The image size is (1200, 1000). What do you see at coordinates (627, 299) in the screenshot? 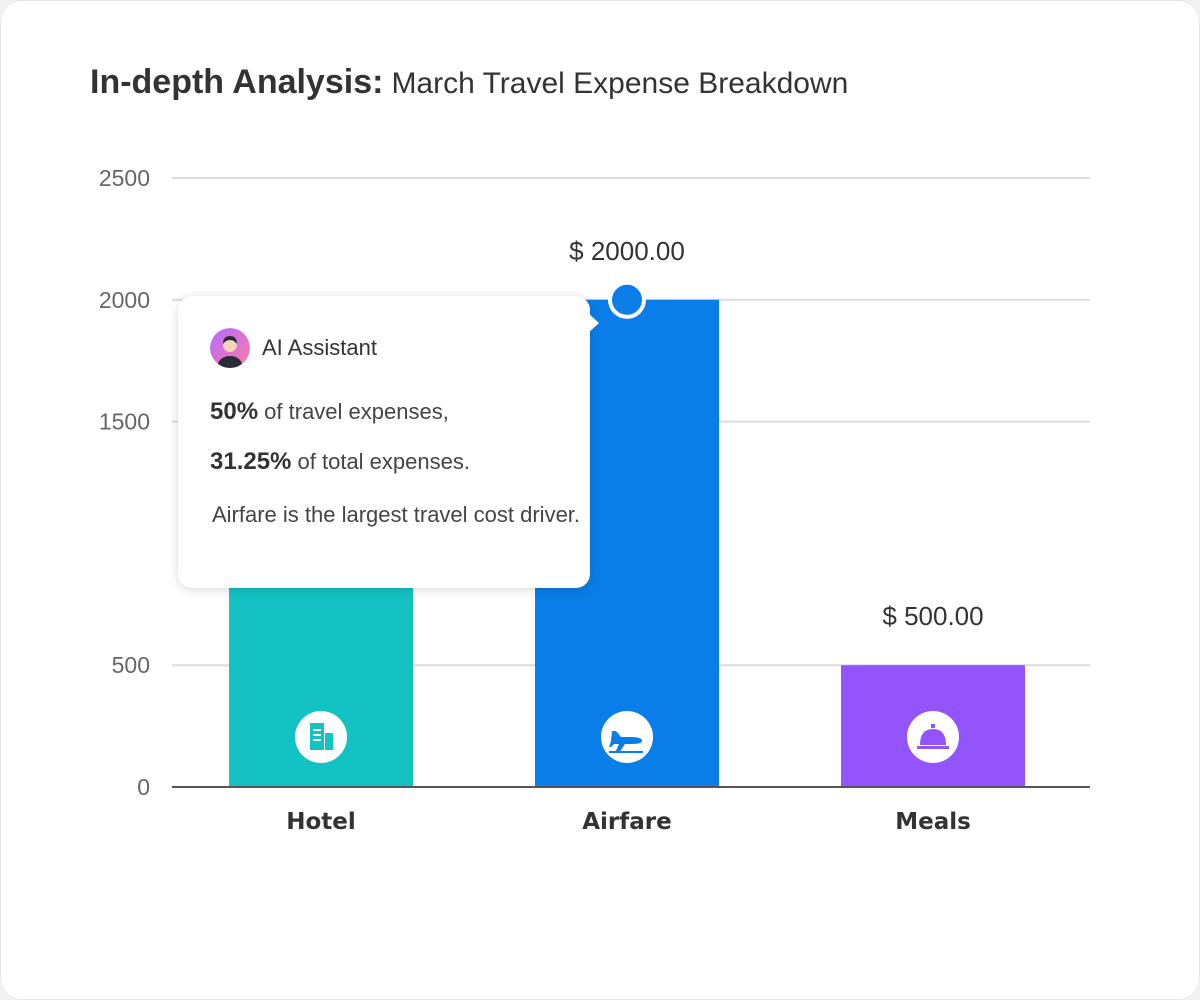
I see `highlight-point` at bounding box center [627, 299].